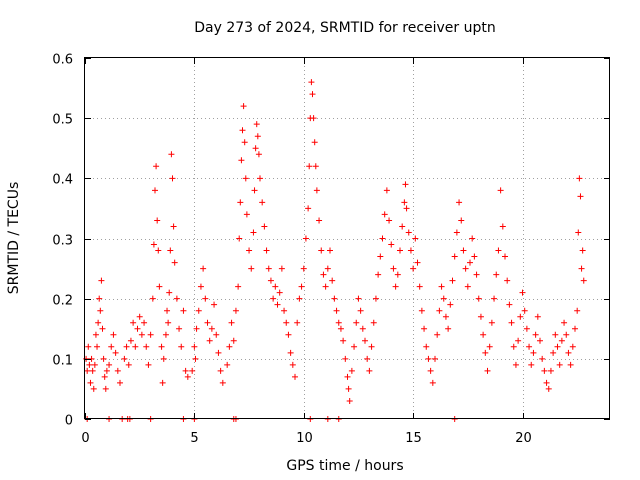 The image size is (640, 480). Describe the element at coordinates (306, 438) in the screenshot. I see `x-tick-labels: 0 5 10 15 20` at that location.